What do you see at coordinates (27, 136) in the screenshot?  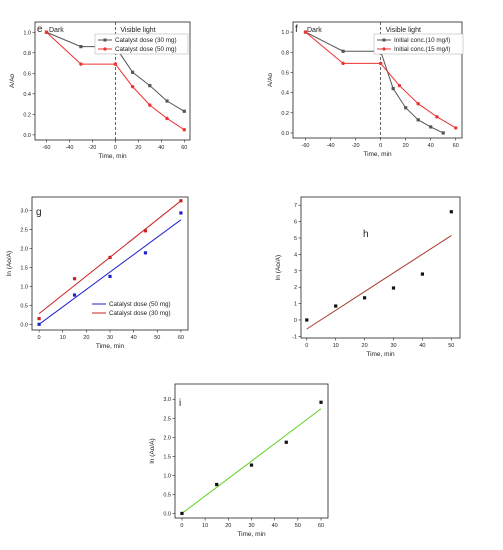 I see `y-tick-label: 0.0` at bounding box center [27, 136].